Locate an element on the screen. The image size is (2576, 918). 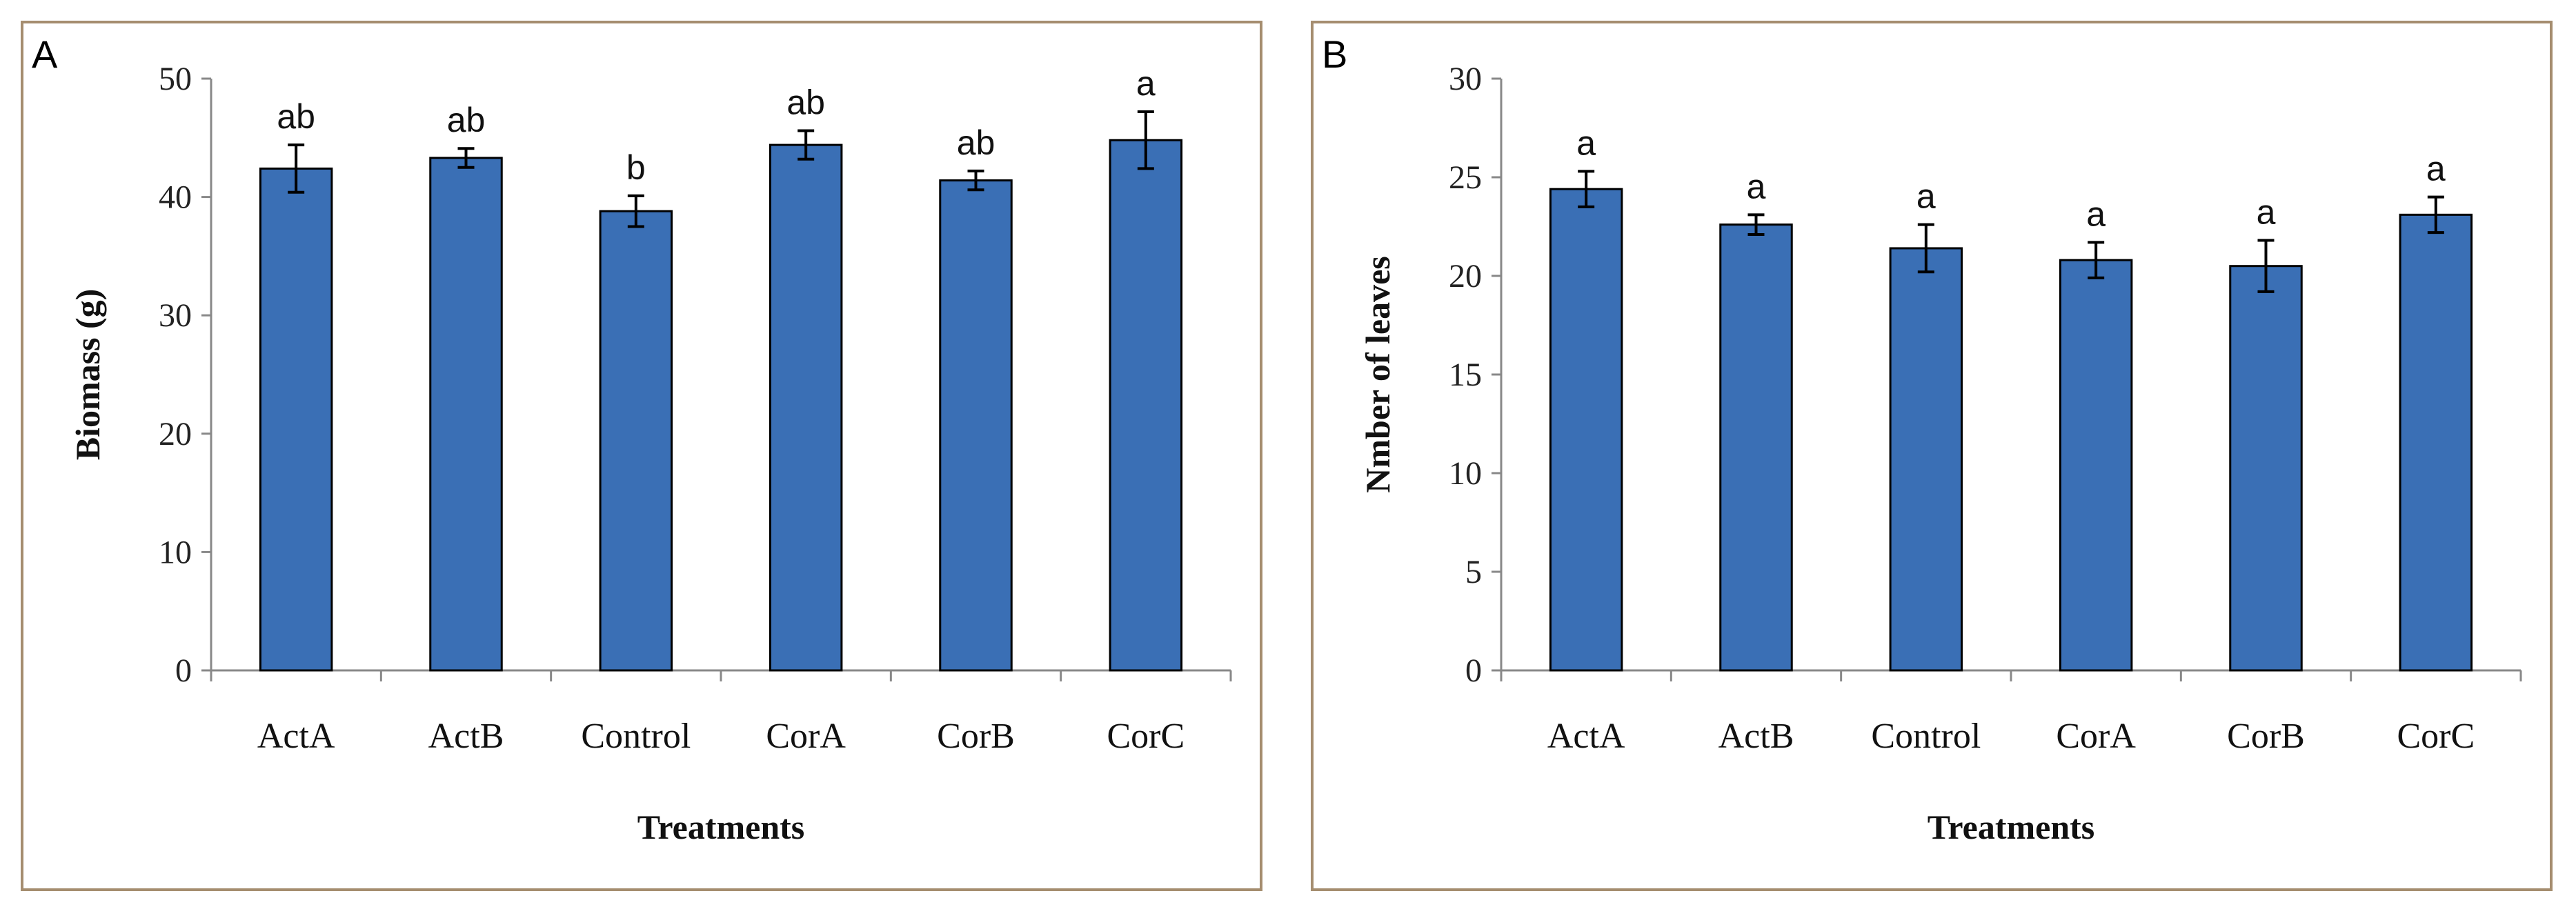
y-axis-title: Biomass (g) is located at coordinates (87, 375).